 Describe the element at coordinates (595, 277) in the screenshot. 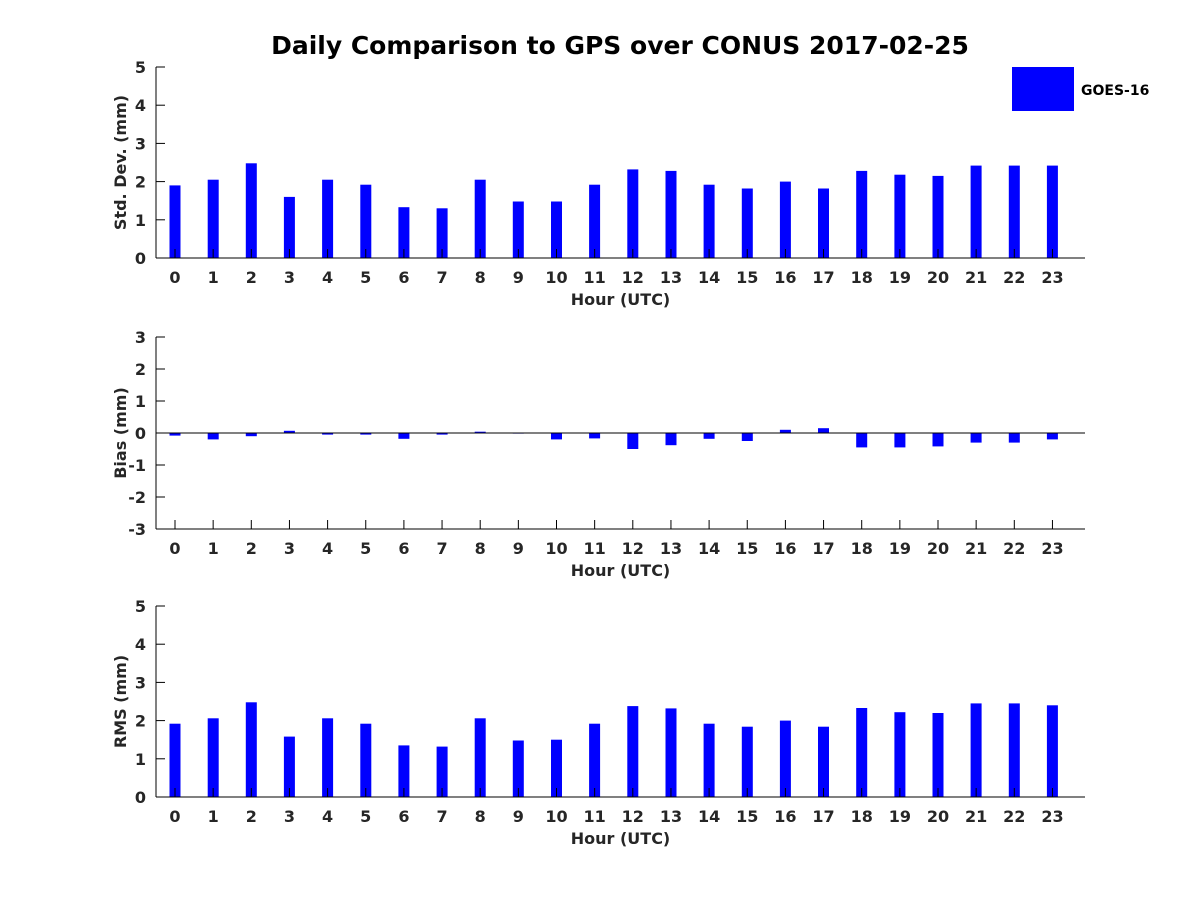

I see `std-dev-x-tick-label: 11` at that location.